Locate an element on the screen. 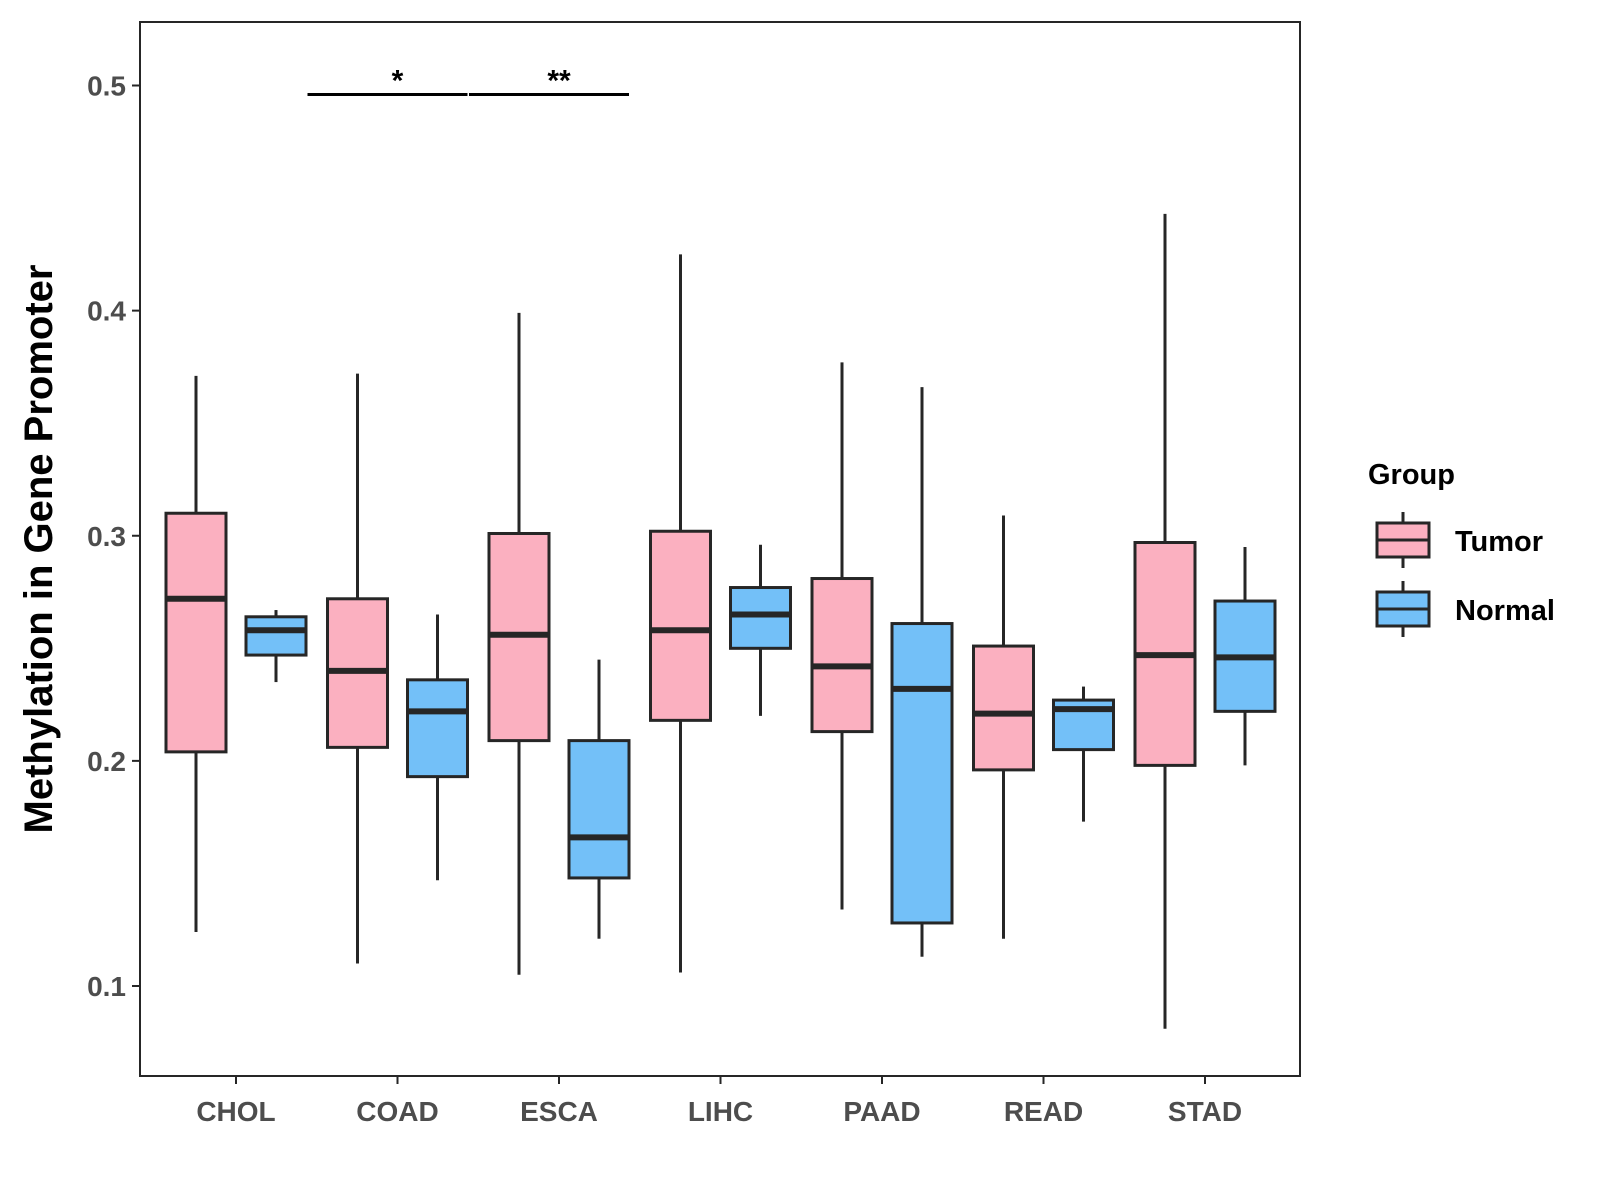 The image size is (1600, 1200). box-normal-chol is located at coordinates (276, 646).